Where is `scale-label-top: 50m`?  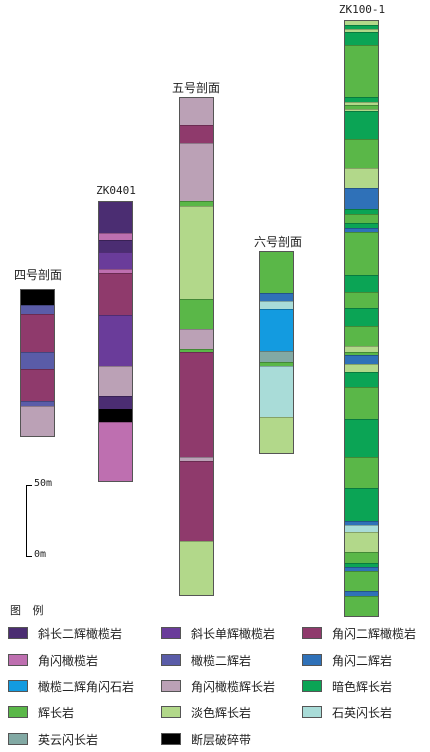
scale-label-top: 50m is located at coordinates (43, 483).